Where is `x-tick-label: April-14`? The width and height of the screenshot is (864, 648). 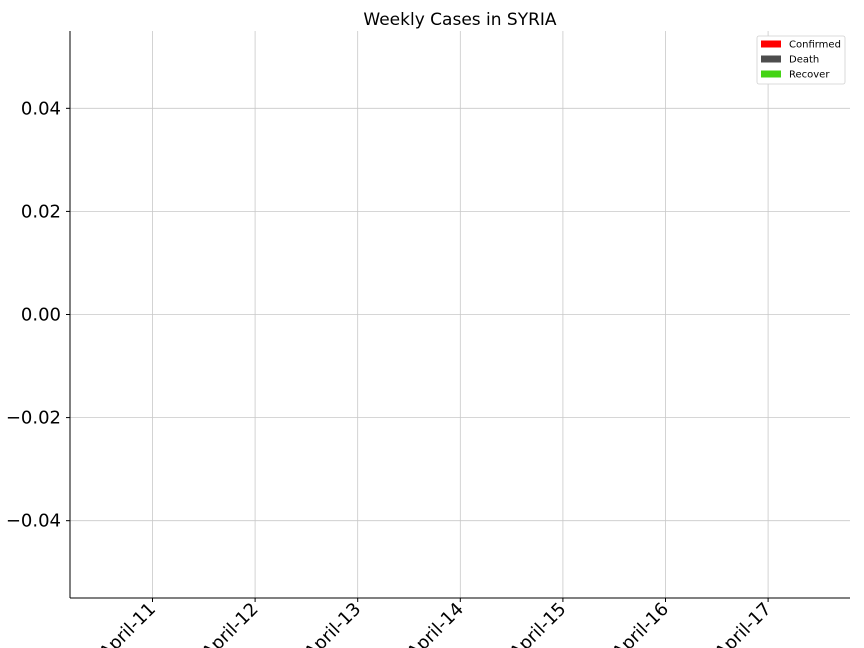
x-tick-label: April-14 is located at coordinates (435, 623).